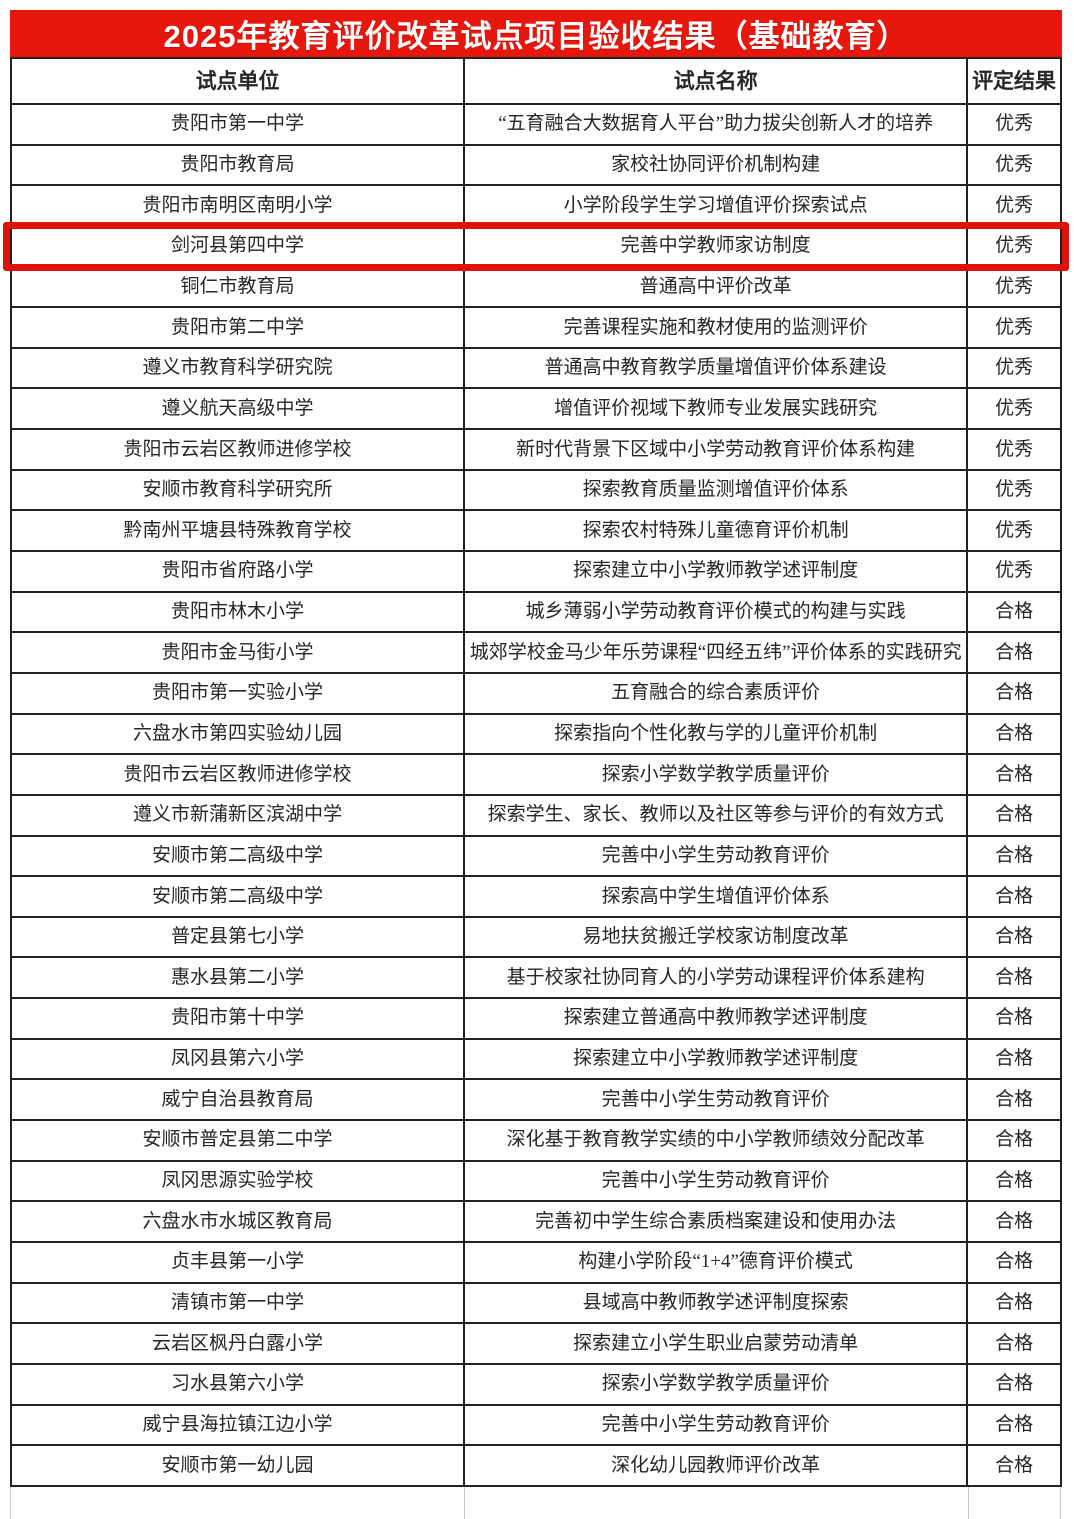 The height and width of the screenshot is (1519, 1074). I want to click on project-cell: 完善中学教师家访制度, so click(717, 246).